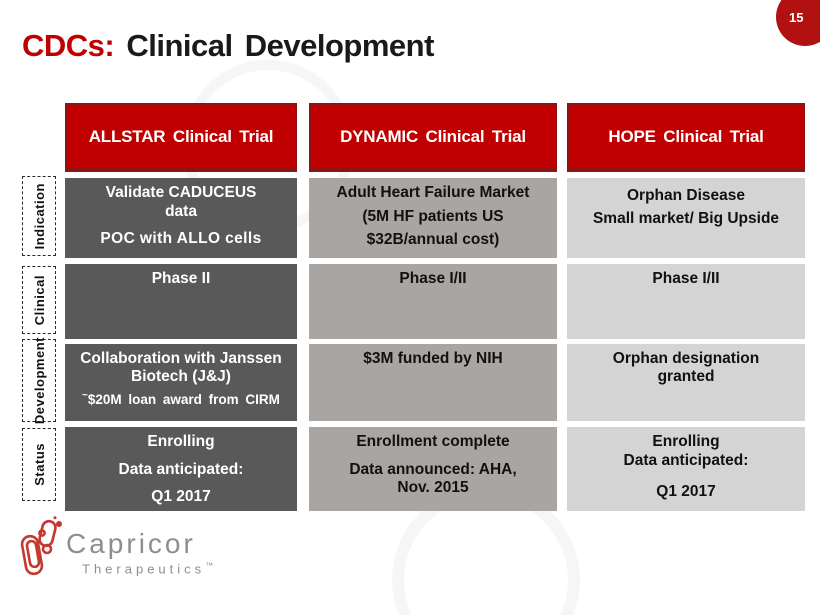 The width and height of the screenshot is (820, 615). I want to click on column-header-dynamic: DYNAMIC Clinical Trial, so click(433, 137).